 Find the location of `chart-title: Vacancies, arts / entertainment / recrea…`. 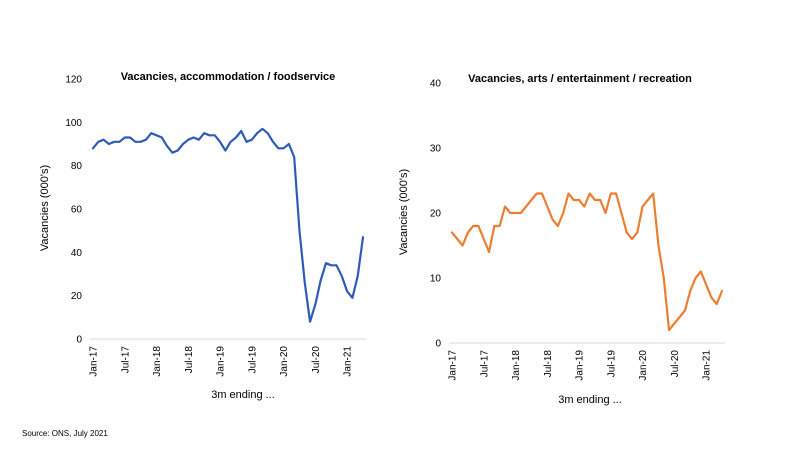

chart-title: Vacancies, arts / entertainment / recrea… is located at coordinates (580, 79).